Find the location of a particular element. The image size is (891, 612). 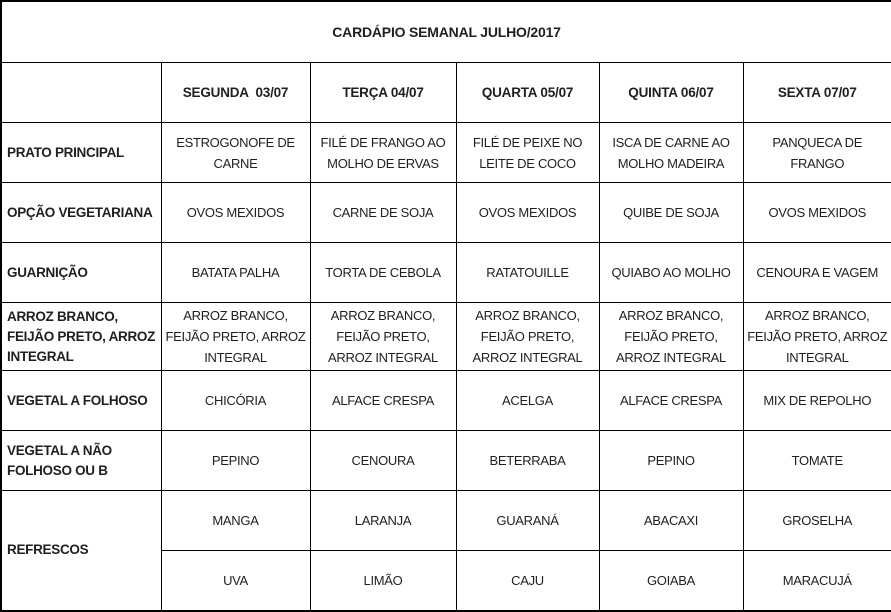

title-row: CARDÁPIO SEMANAL JULHO/2017 is located at coordinates (445, 31).